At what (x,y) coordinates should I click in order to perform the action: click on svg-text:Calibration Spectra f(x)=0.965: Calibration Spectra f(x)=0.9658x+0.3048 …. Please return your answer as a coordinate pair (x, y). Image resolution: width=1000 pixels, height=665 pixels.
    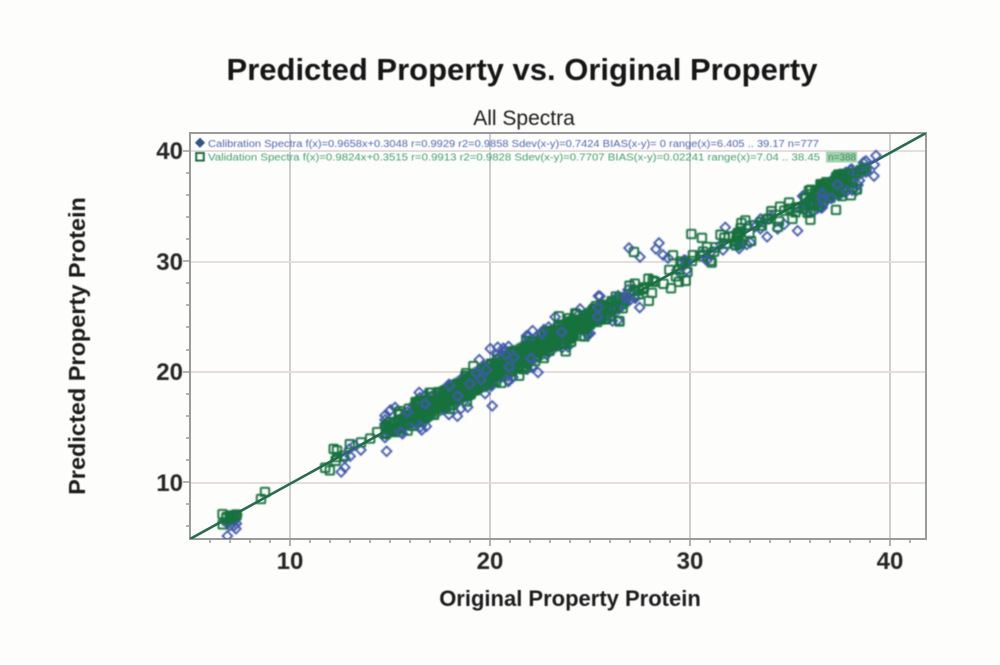
    Looking at the image, I should click on (513, 144).